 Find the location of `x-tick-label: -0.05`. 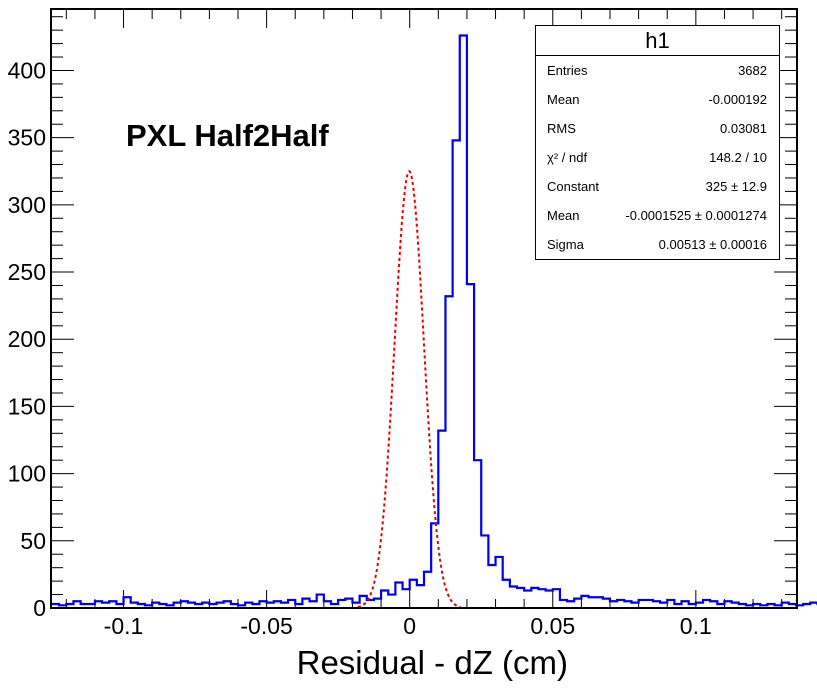

x-tick-label: -0.05 is located at coordinates (266, 626).